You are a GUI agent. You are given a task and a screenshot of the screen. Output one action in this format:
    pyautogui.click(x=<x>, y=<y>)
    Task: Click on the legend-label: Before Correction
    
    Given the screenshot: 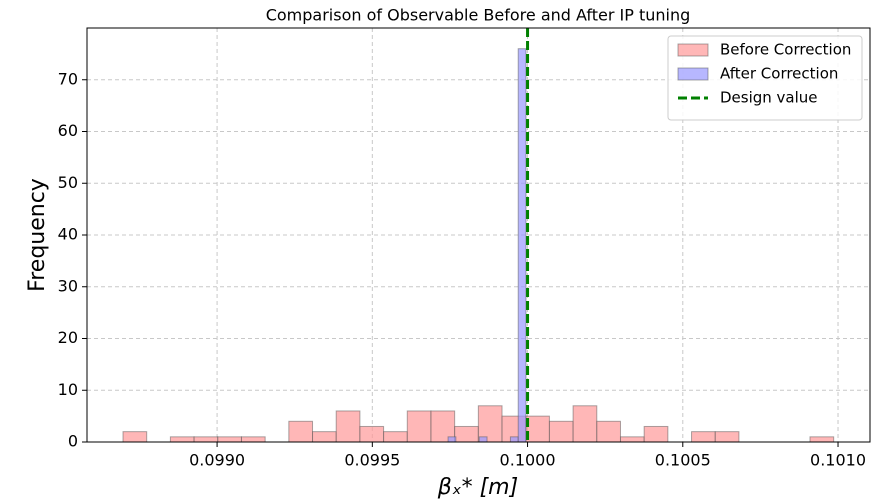 What is the action you would take?
    pyautogui.click(x=785, y=50)
    